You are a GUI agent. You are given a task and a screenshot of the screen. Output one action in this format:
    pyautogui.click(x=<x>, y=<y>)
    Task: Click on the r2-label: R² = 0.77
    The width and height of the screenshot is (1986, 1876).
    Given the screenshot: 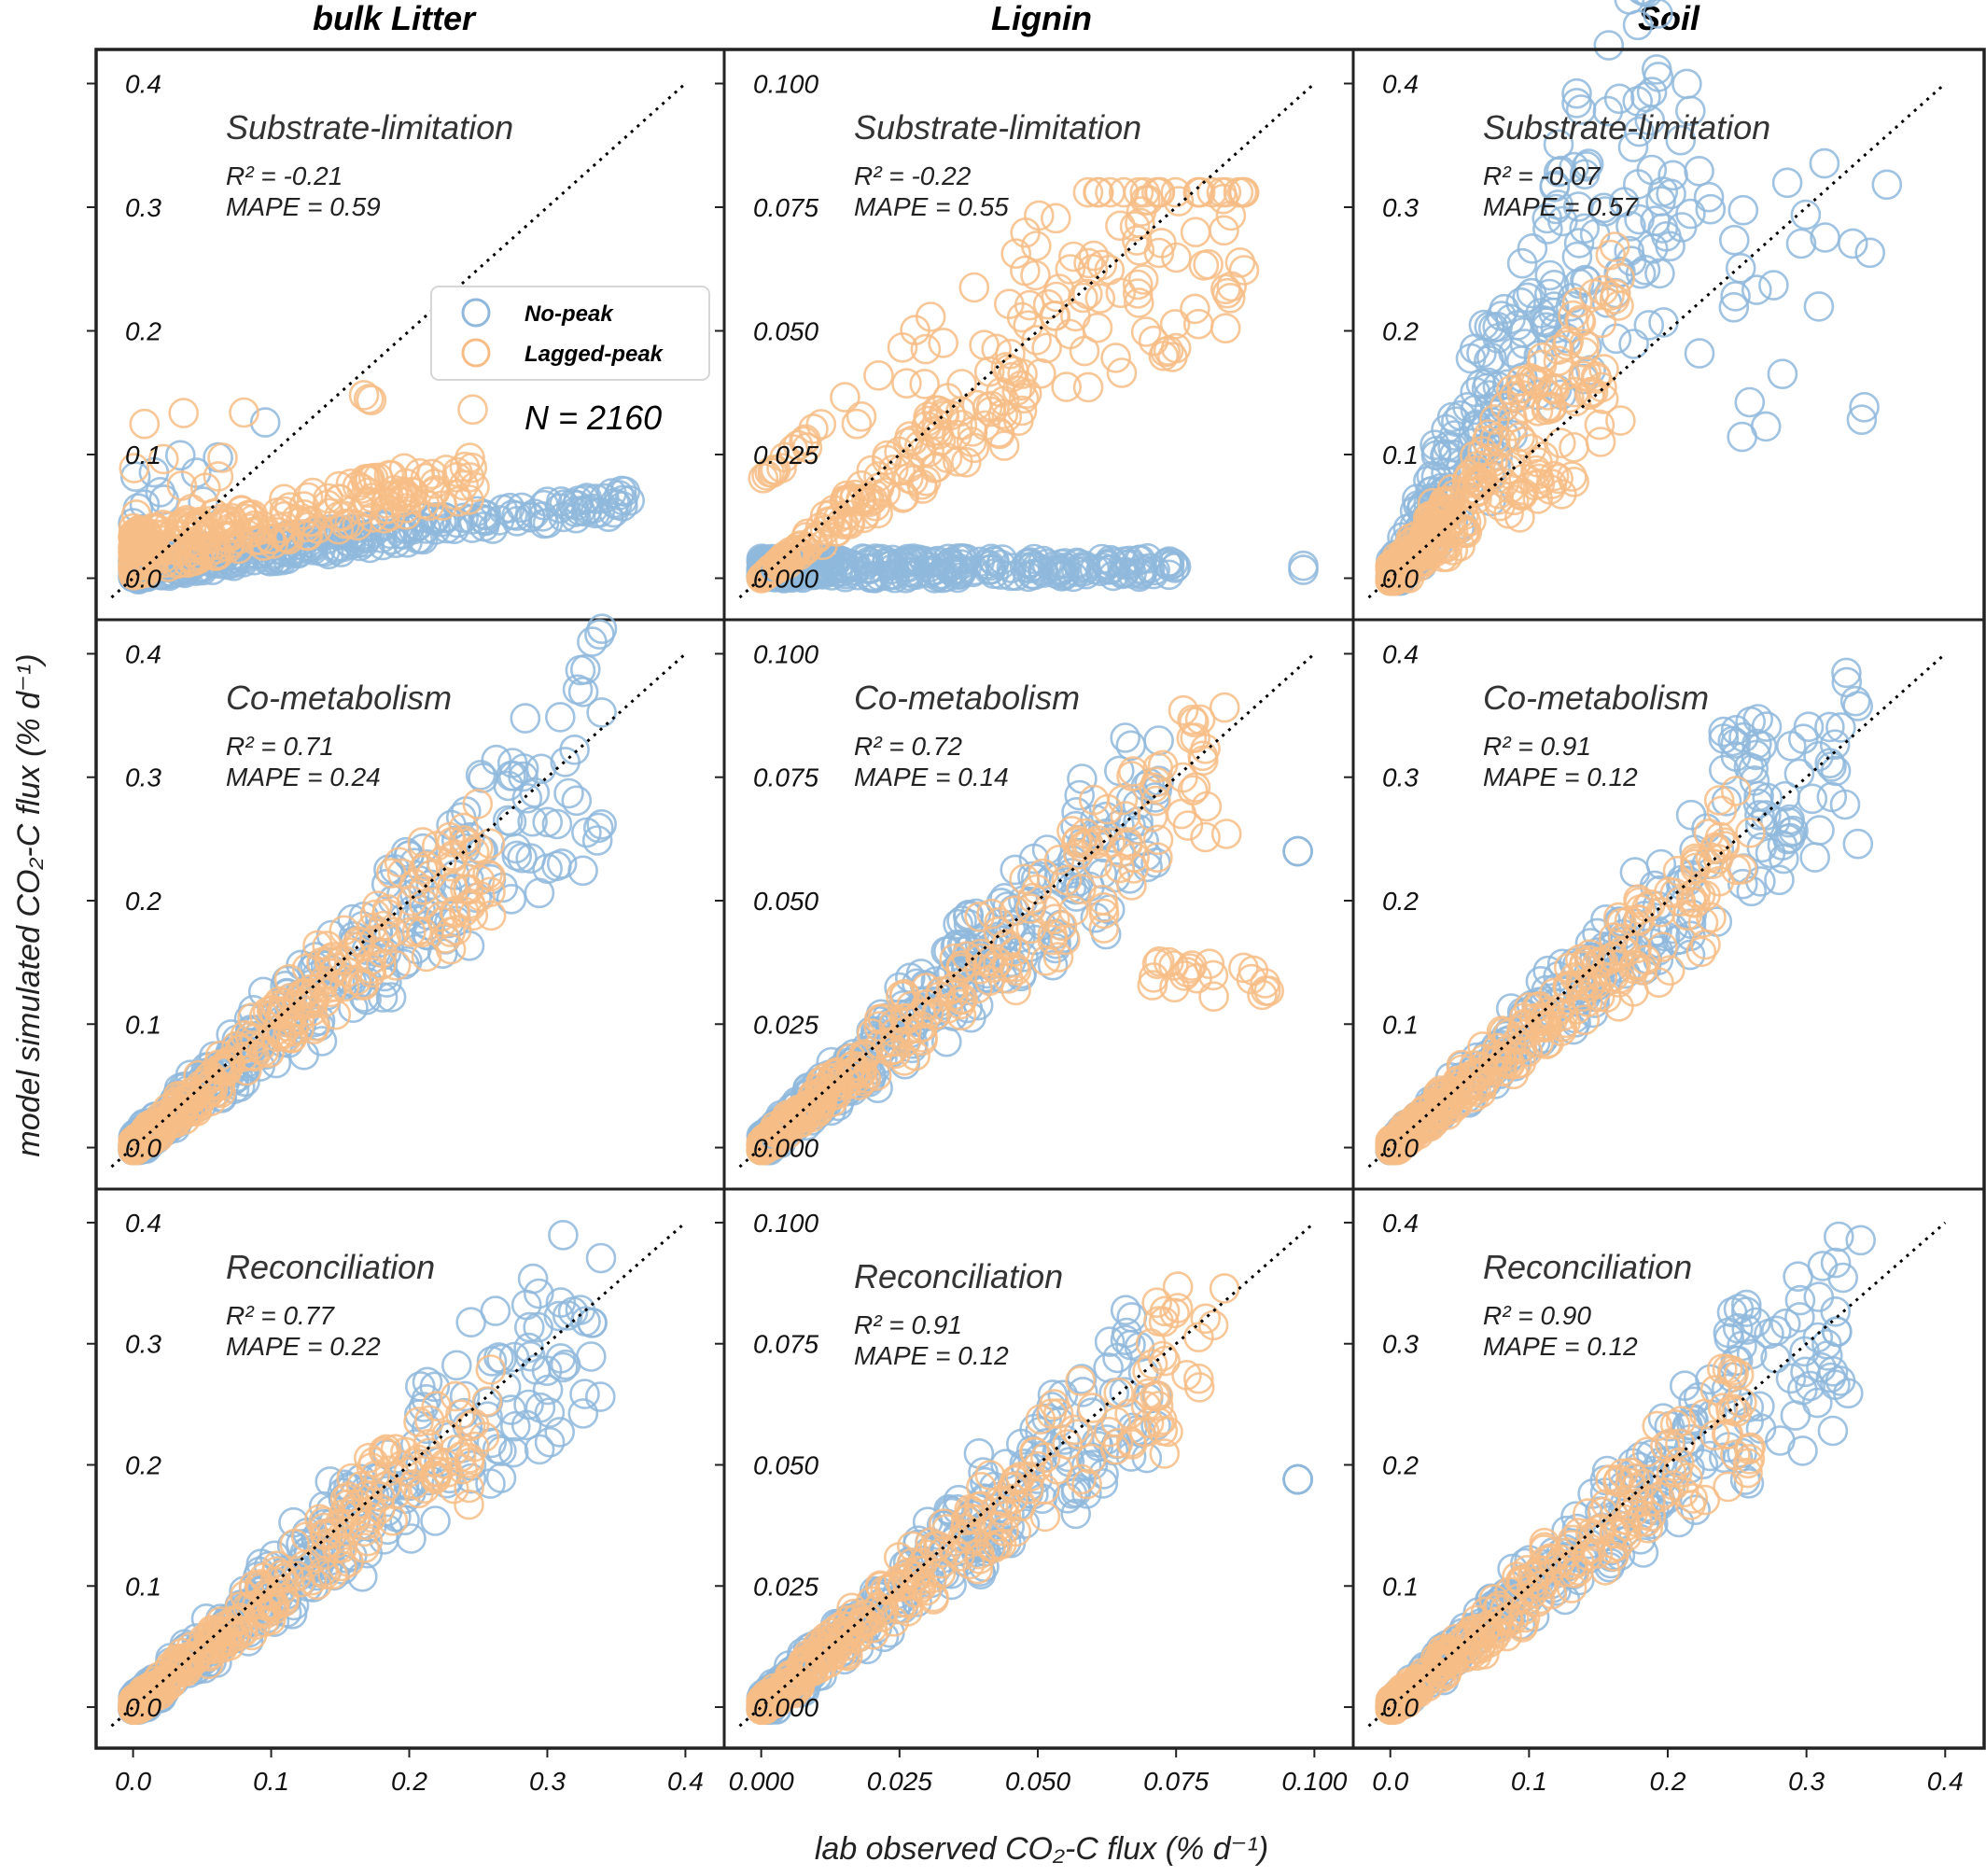 What is the action you would take?
    pyautogui.click(x=280, y=1315)
    